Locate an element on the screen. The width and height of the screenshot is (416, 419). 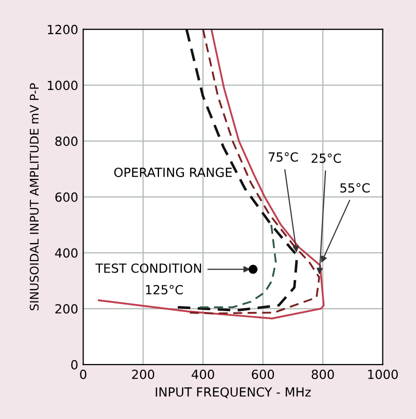
y-tick-label: 800 is located at coordinates (66, 141).